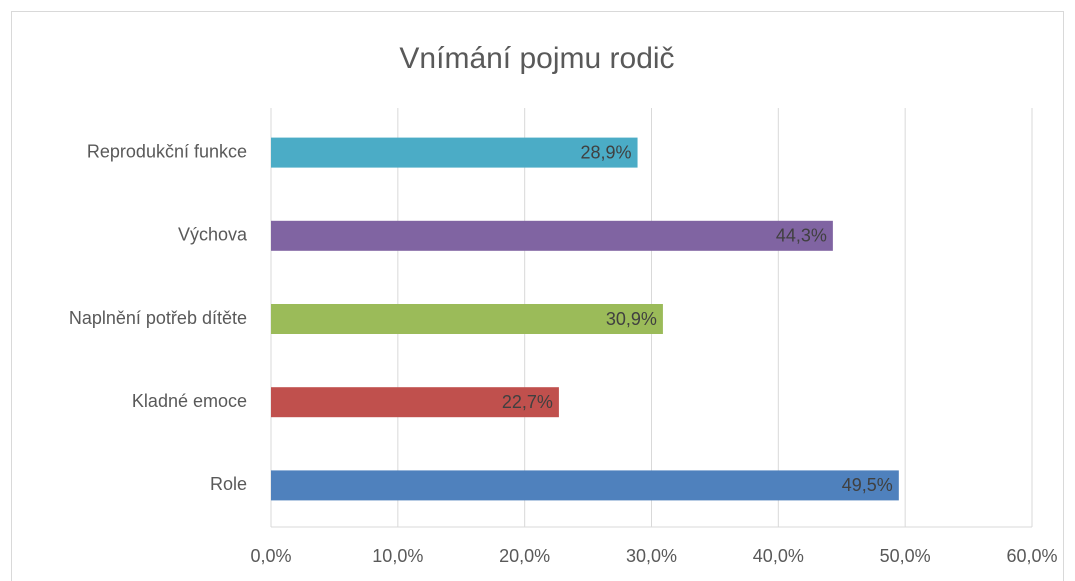 The image size is (1075, 581). Describe the element at coordinates (158, 318) in the screenshot. I see `y-tick-label: Naplnění potřeb dítěte` at that location.